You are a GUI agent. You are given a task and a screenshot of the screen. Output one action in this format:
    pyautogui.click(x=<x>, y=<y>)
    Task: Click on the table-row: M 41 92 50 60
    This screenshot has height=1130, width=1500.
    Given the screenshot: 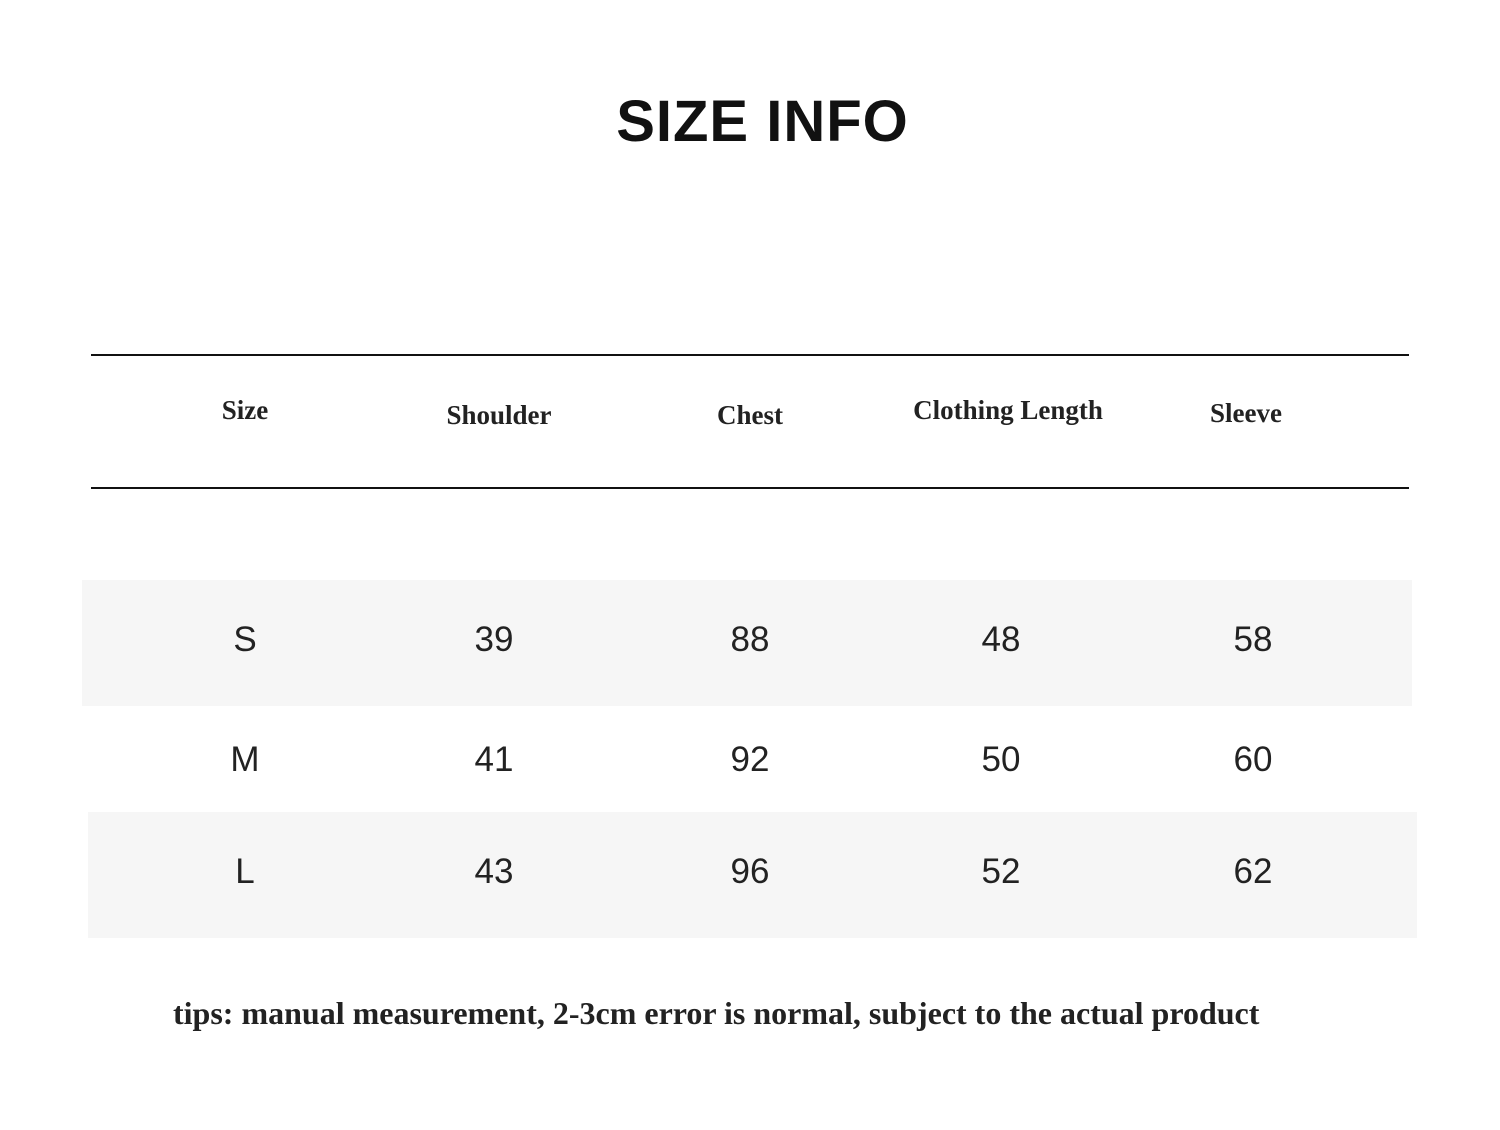 What is the action you would take?
    pyautogui.click(x=747, y=763)
    